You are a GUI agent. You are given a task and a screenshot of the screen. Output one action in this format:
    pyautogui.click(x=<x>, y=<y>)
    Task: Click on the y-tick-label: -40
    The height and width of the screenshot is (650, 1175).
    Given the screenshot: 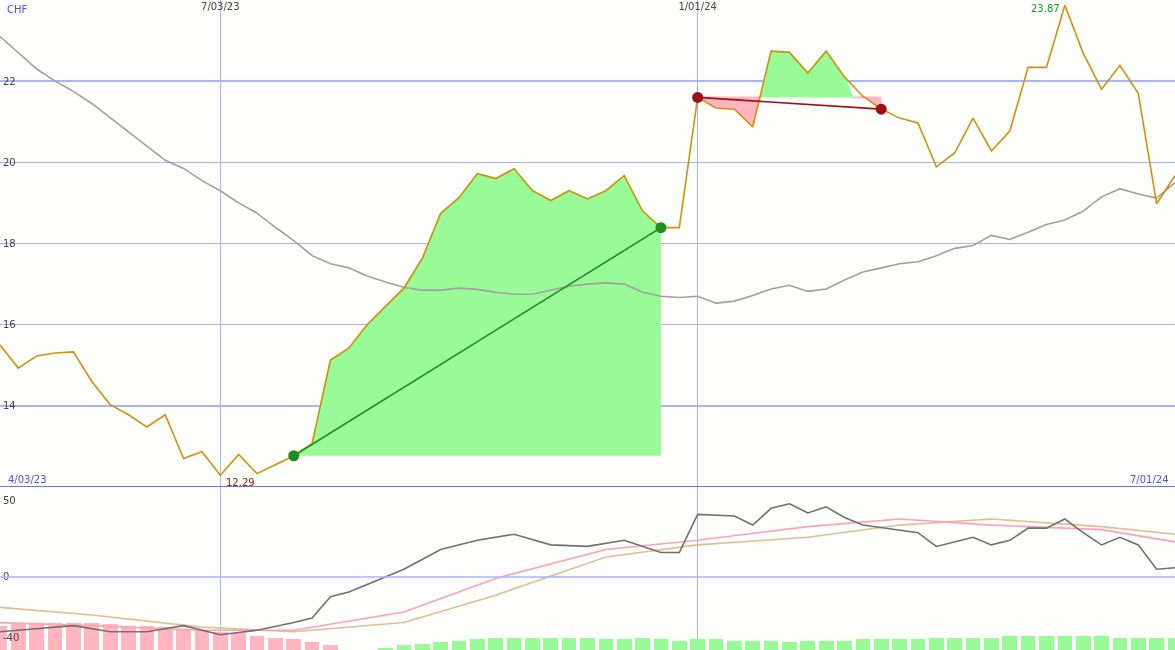 What is the action you would take?
    pyautogui.click(x=11, y=638)
    